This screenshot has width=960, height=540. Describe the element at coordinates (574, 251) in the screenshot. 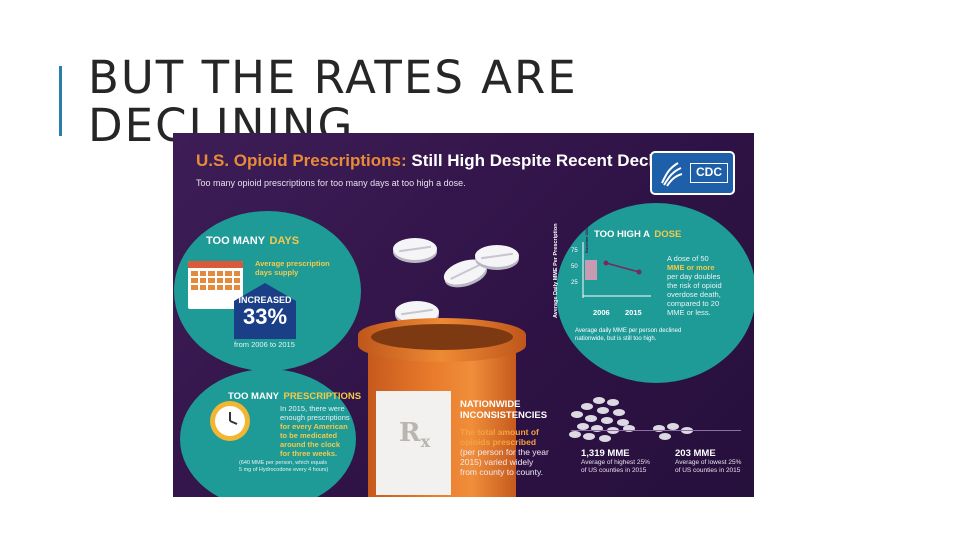

I see `dose-y-tick: 75` at that location.